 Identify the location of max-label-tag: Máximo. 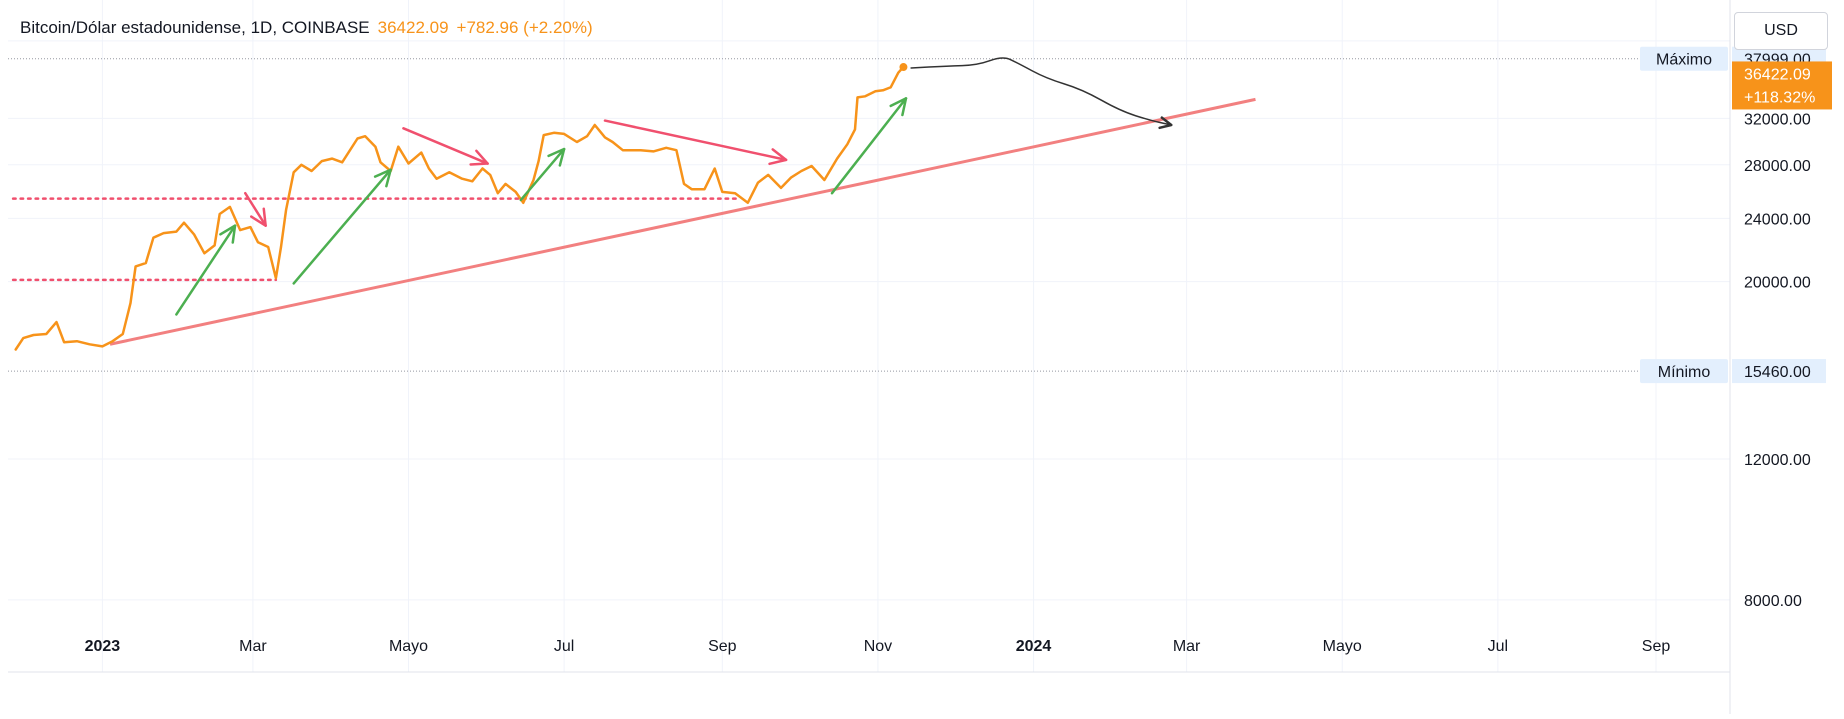
(1684, 60).